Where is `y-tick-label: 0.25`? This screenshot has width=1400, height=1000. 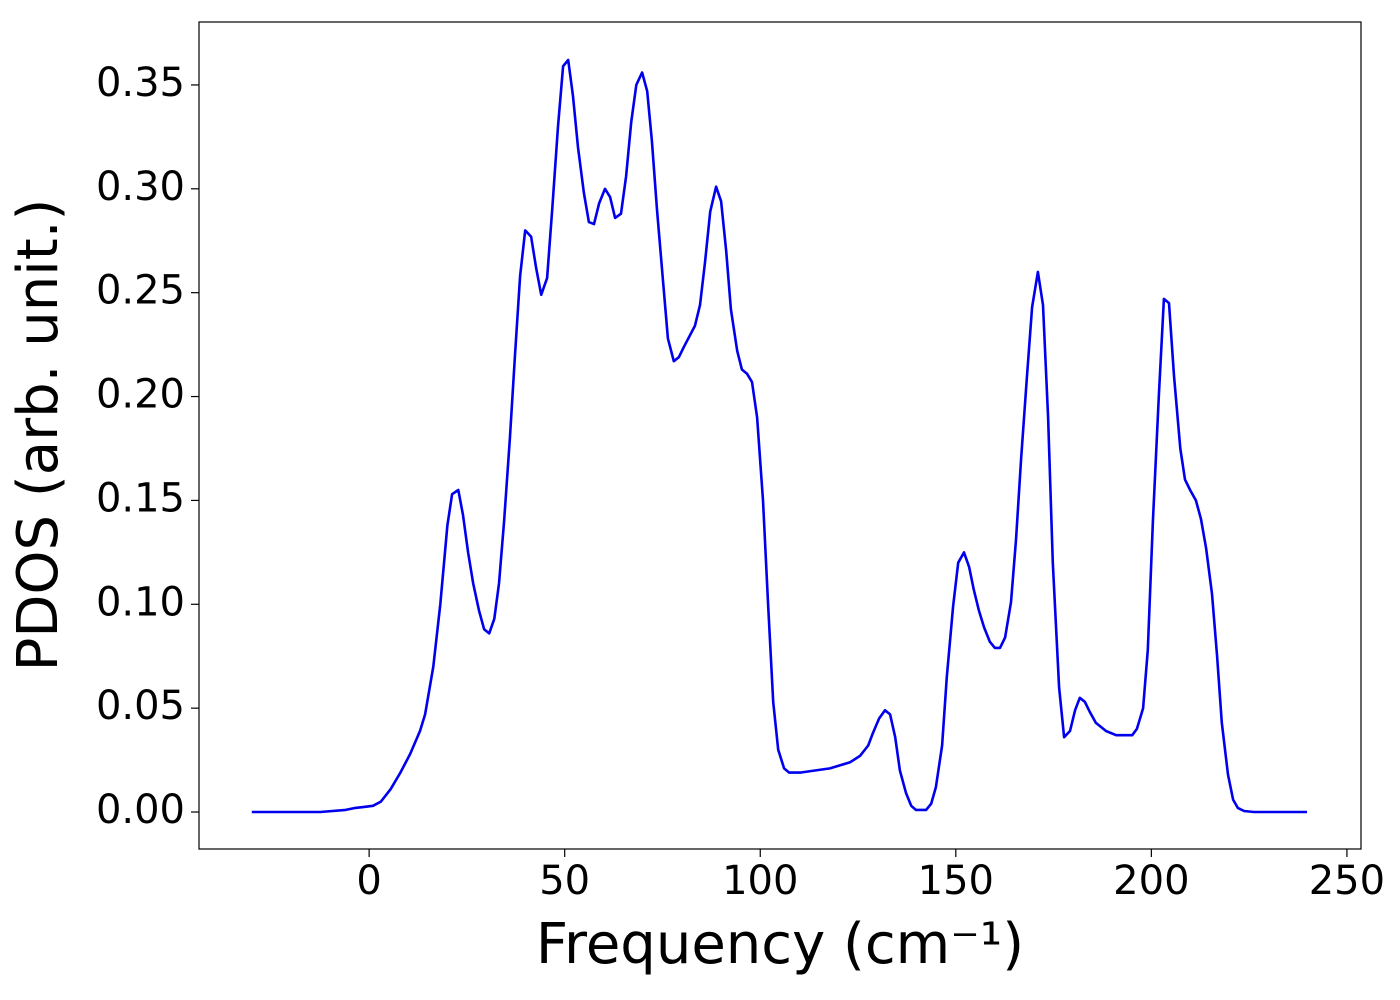 y-tick-label: 0.25 is located at coordinates (140, 291).